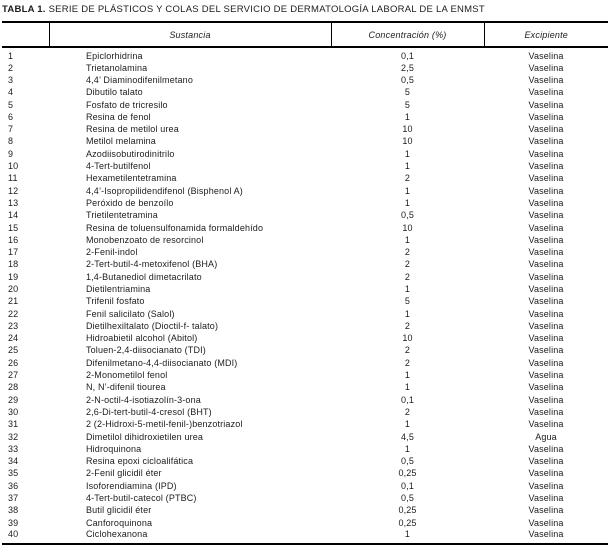 This screenshot has height=556, width=610. I want to click on substance-name: Monobenzoato de resorcinol, so click(145, 239).